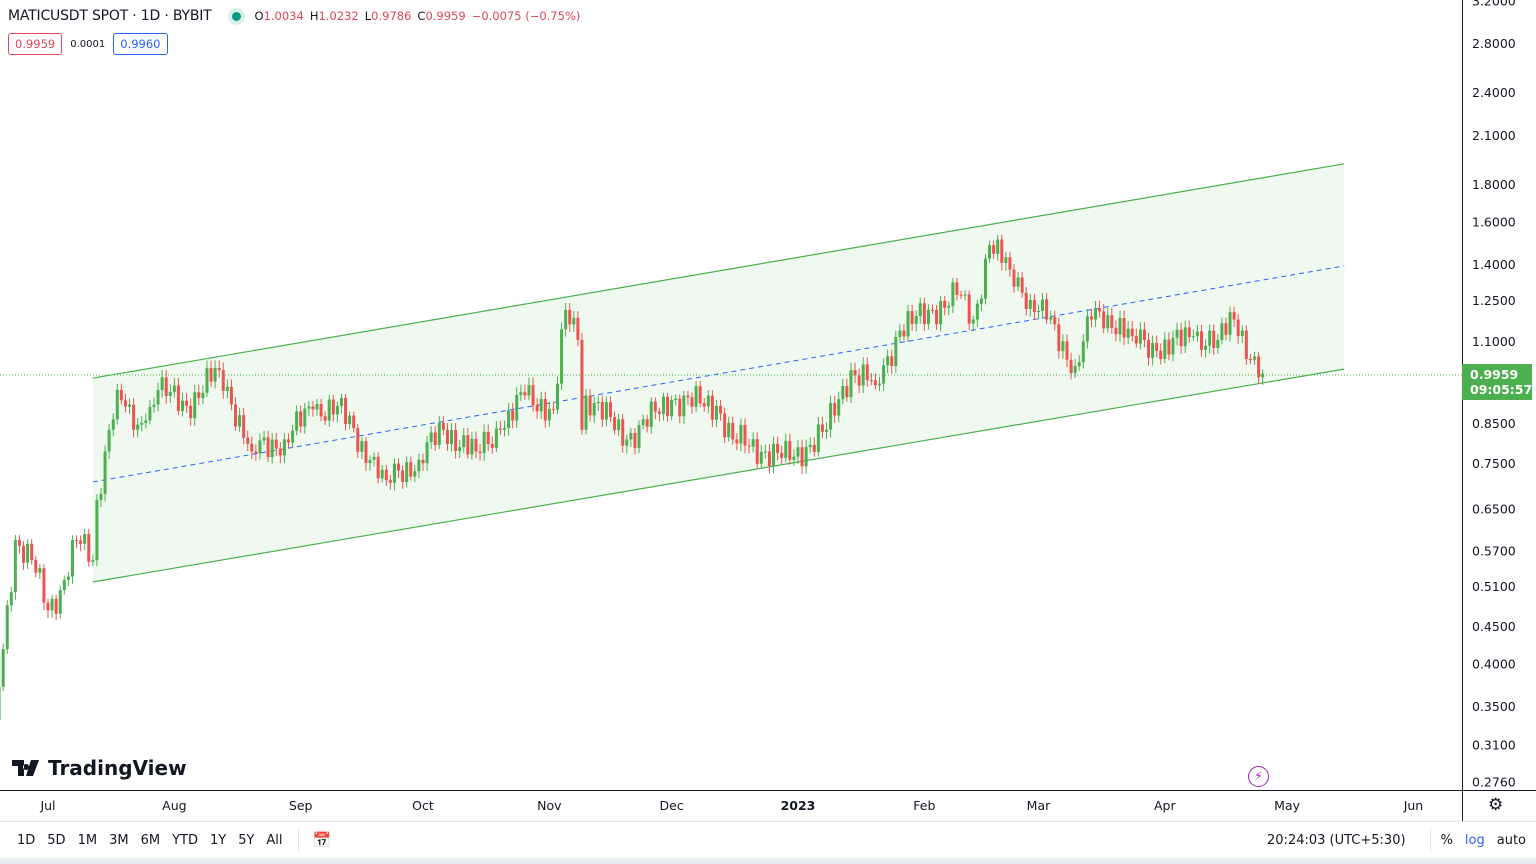 This screenshot has width=1536, height=864. I want to click on y-tick-label: 0.5100, so click(1494, 586).